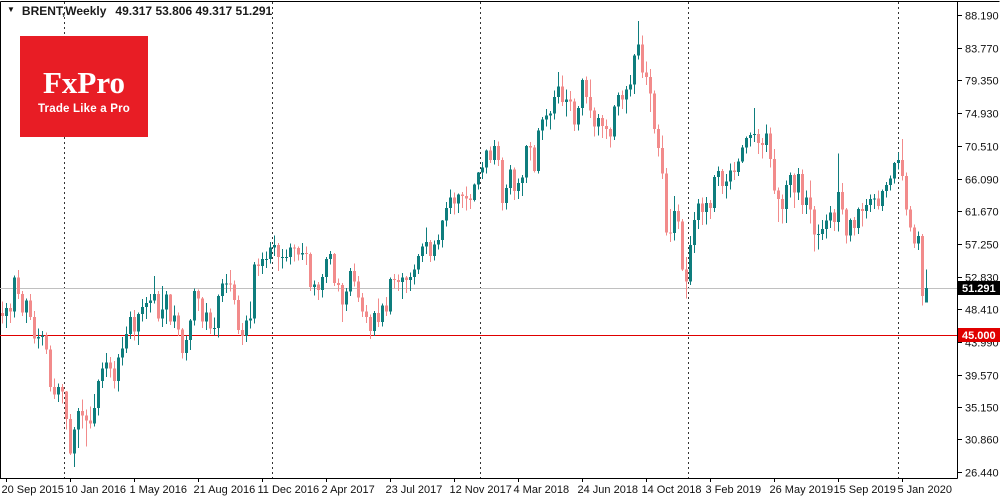 This screenshot has width=1000, height=500. What do you see at coordinates (982, 441) in the screenshot?
I see `y-axis-label: 30.860` at bounding box center [982, 441].